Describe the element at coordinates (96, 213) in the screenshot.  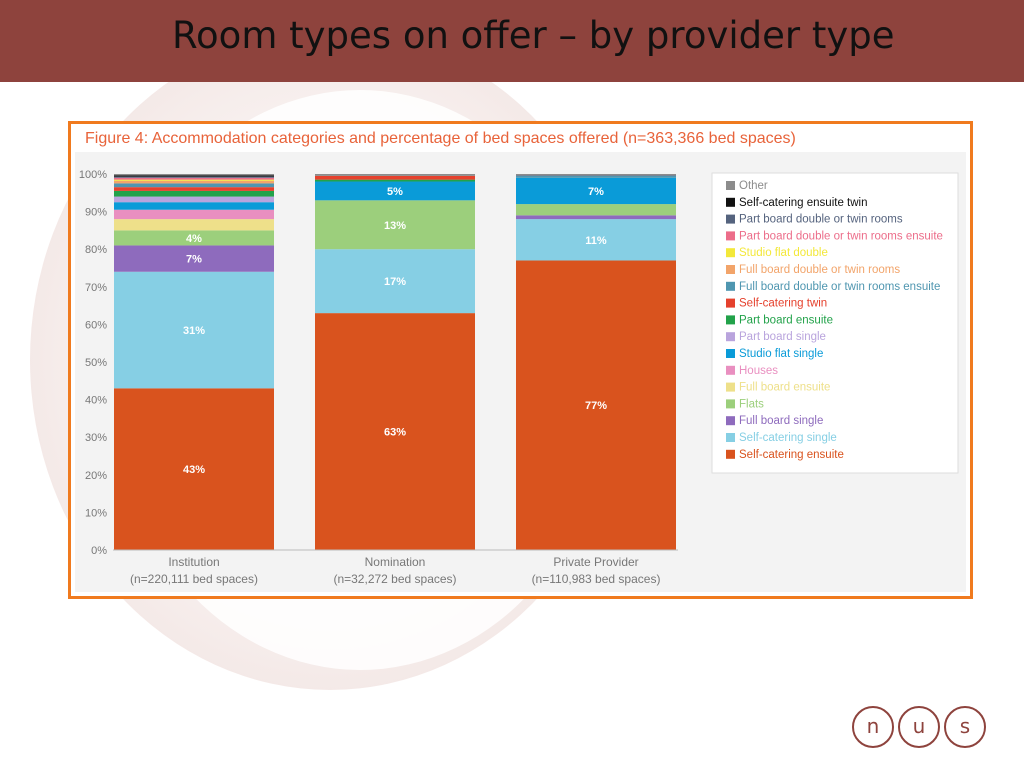
I see `y-tick-label: 90%` at that location.